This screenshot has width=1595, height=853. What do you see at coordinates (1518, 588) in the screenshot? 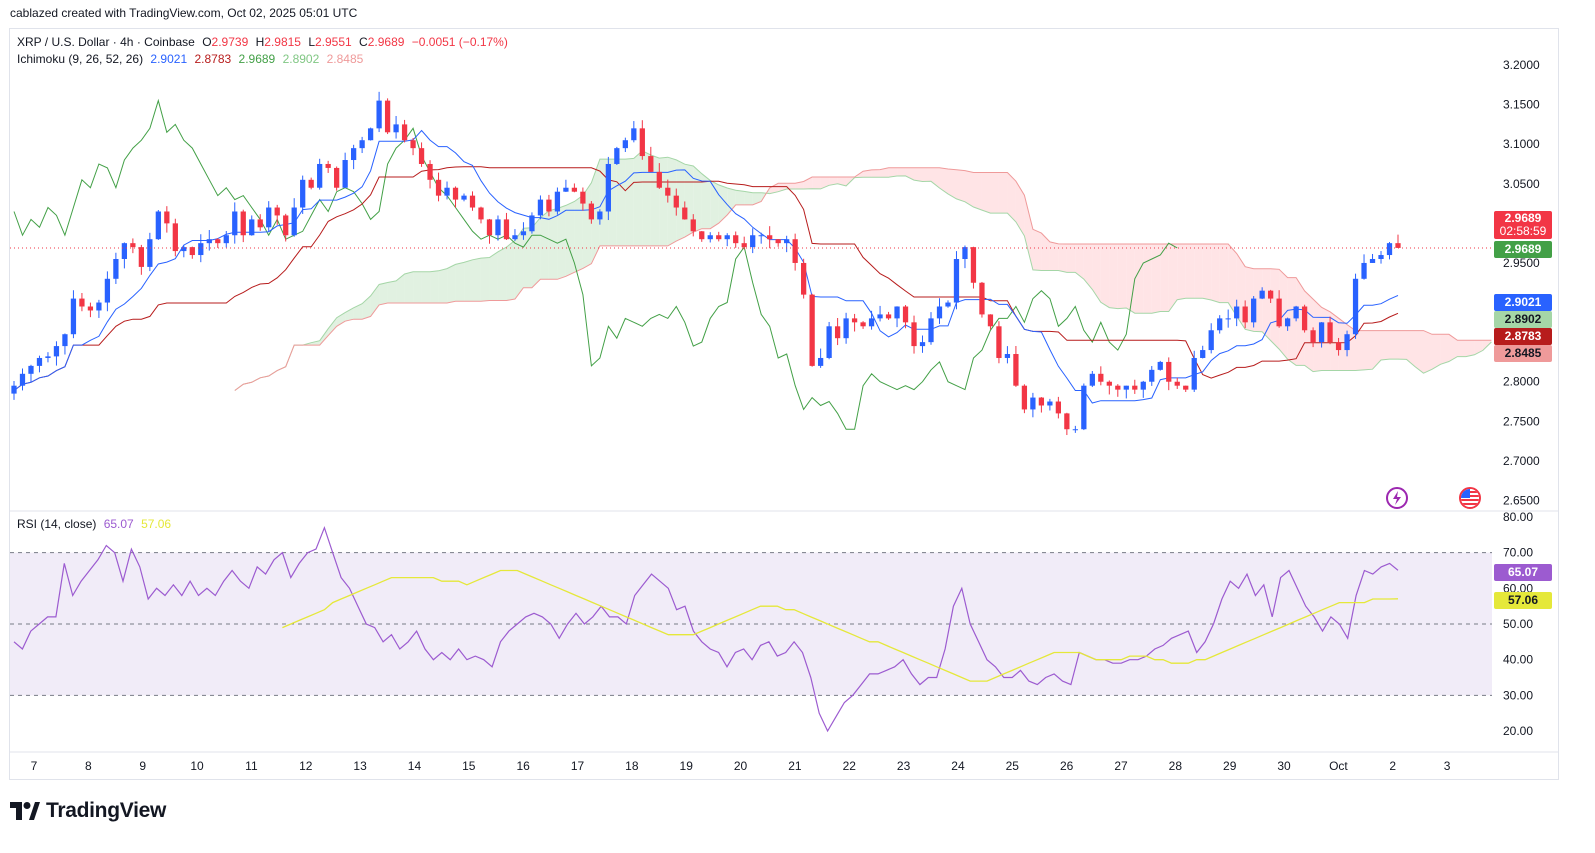
I see `rsi-axis-tick: 60.00` at bounding box center [1518, 588].